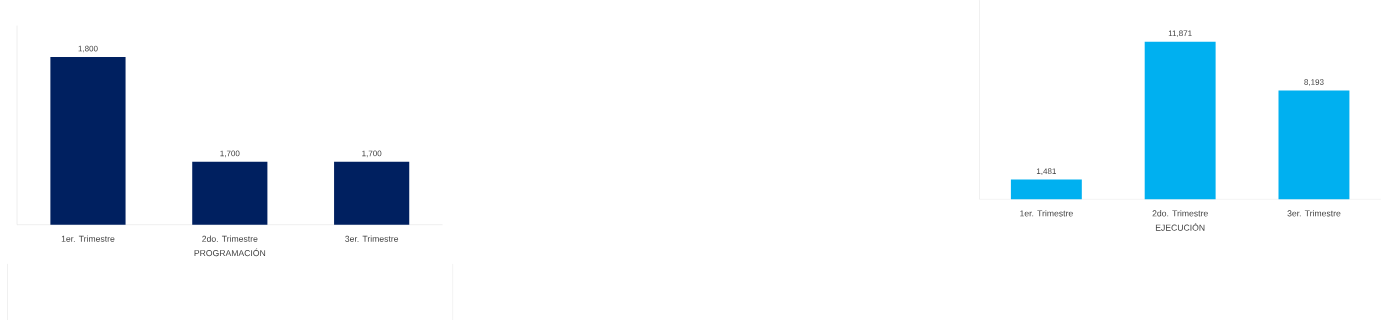 The image size is (1381, 320). I want to click on data-label: 1,481, so click(1046, 171).